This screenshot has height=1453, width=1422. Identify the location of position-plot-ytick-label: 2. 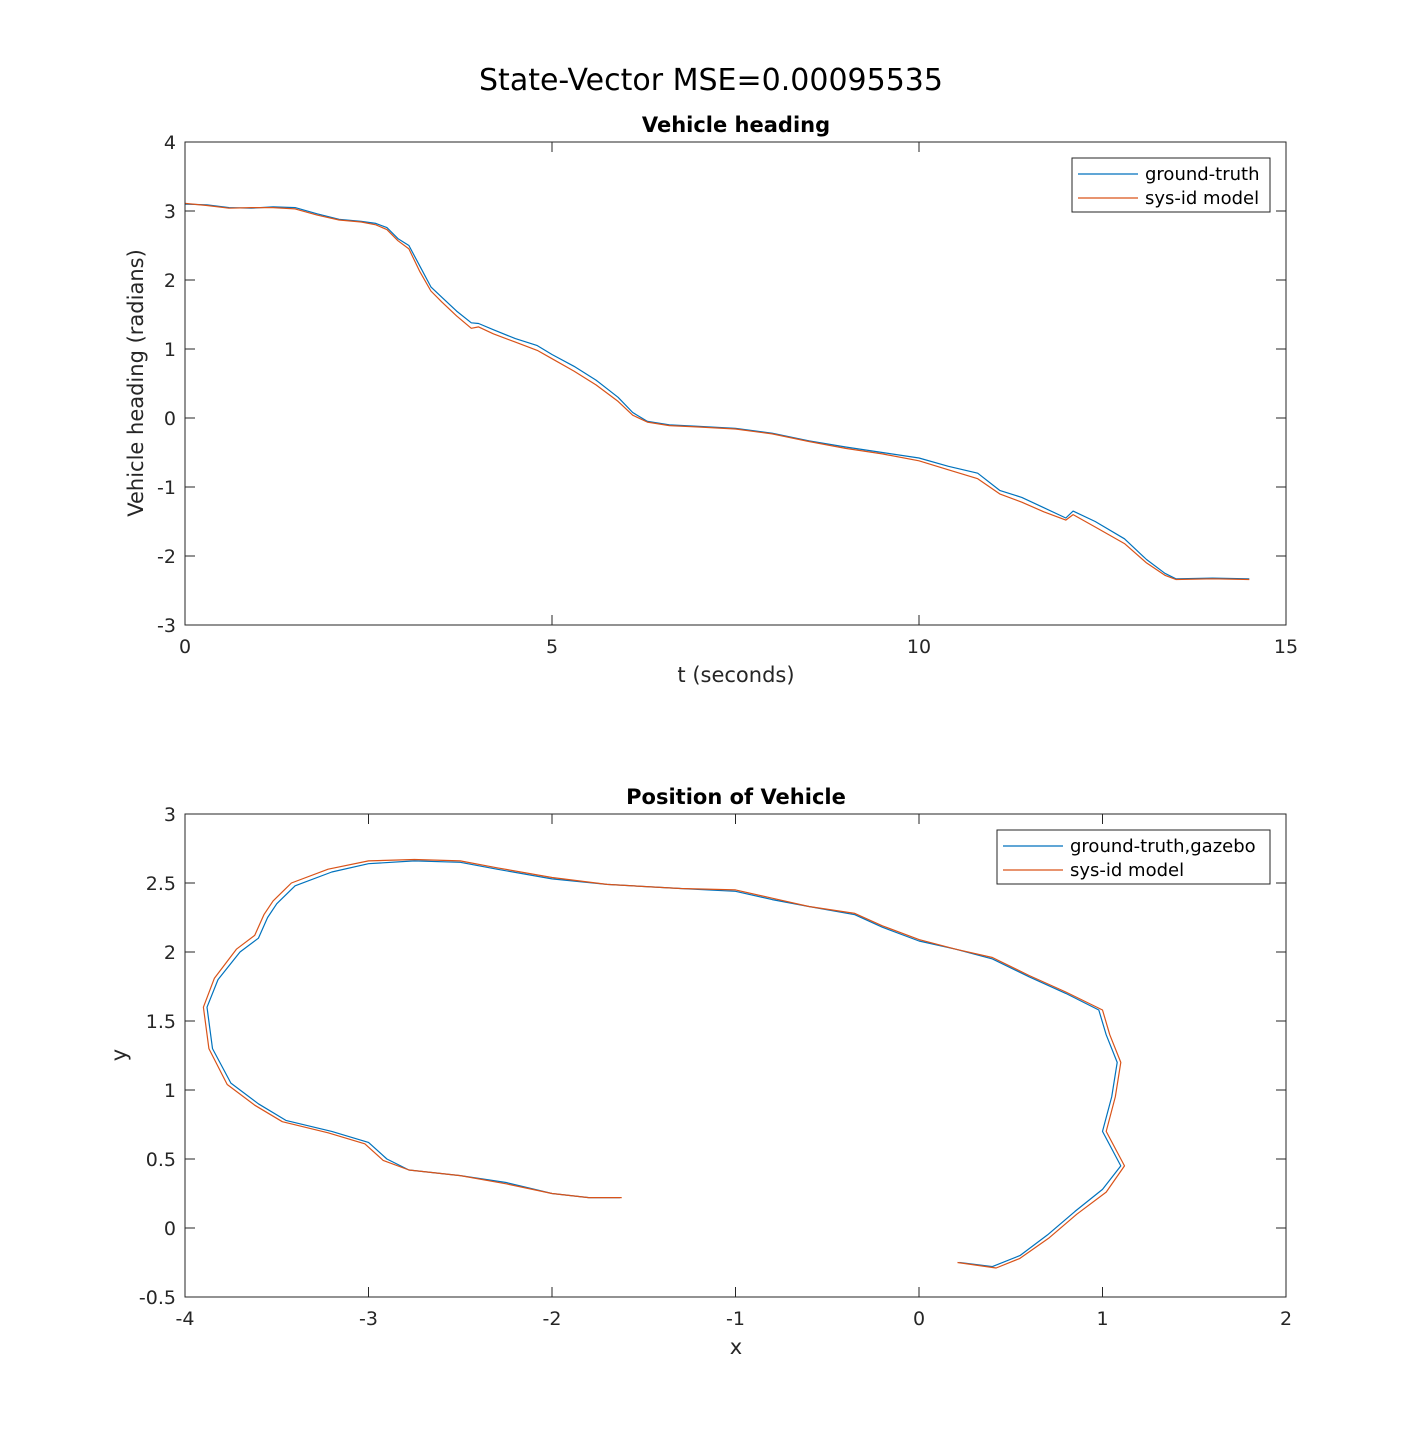
(170, 953).